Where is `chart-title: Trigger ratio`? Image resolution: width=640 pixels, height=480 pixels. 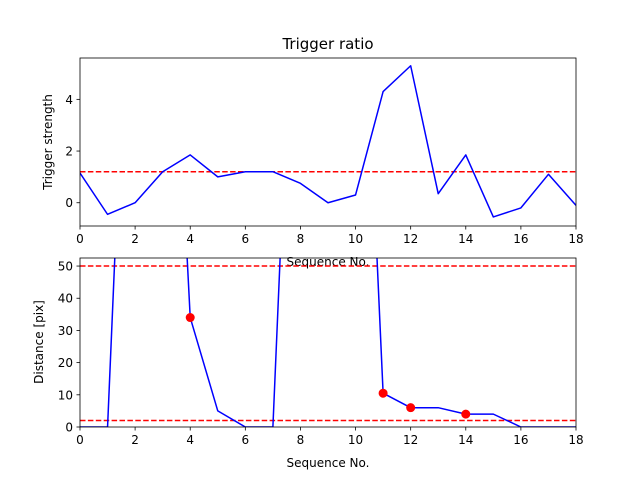
chart-title: Trigger ratio is located at coordinates (327, 44).